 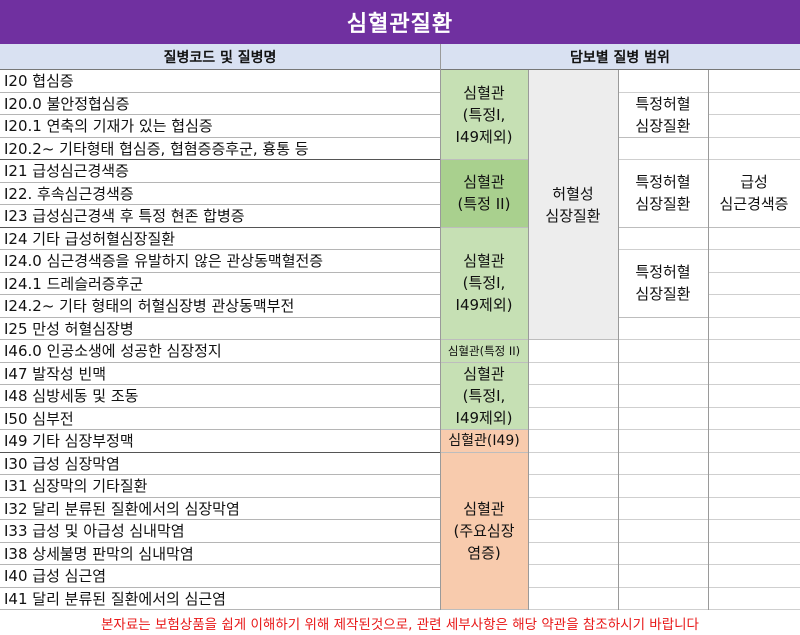 What do you see at coordinates (220, 239) in the screenshot?
I see `table-row: I24 기타 급성허혈심장질환` at bounding box center [220, 239].